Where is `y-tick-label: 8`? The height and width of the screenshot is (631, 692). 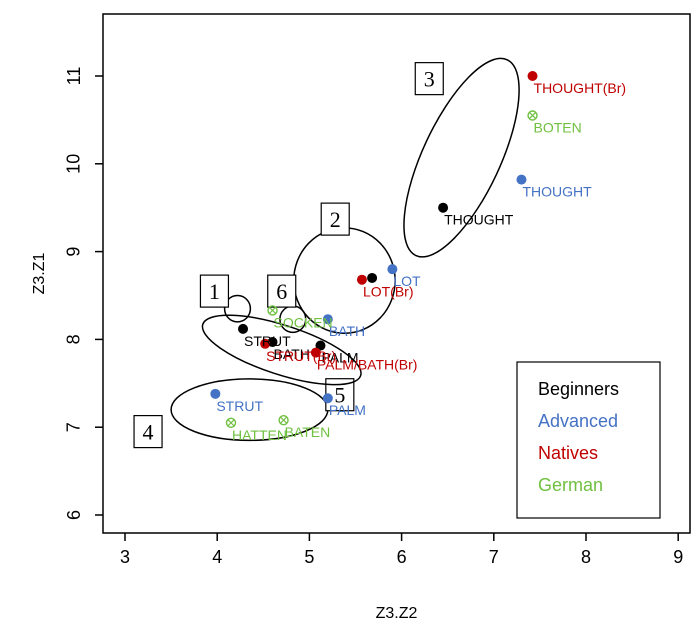
y-tick-label: 8 is located at coordinates (74, 339).